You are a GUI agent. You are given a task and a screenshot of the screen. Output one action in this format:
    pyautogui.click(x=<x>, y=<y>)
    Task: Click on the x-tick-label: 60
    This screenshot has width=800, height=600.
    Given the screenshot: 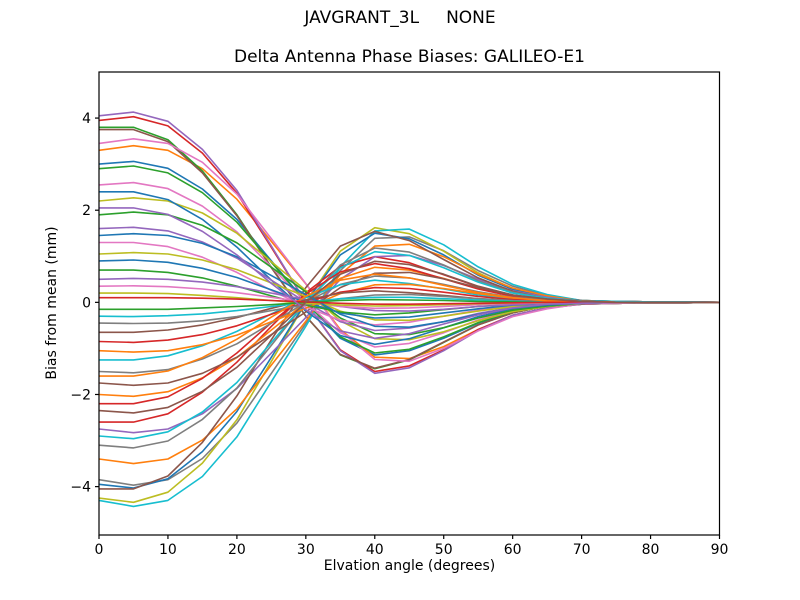 What is the action you would take?
    pyautogui.click(x=513, y=550)
    